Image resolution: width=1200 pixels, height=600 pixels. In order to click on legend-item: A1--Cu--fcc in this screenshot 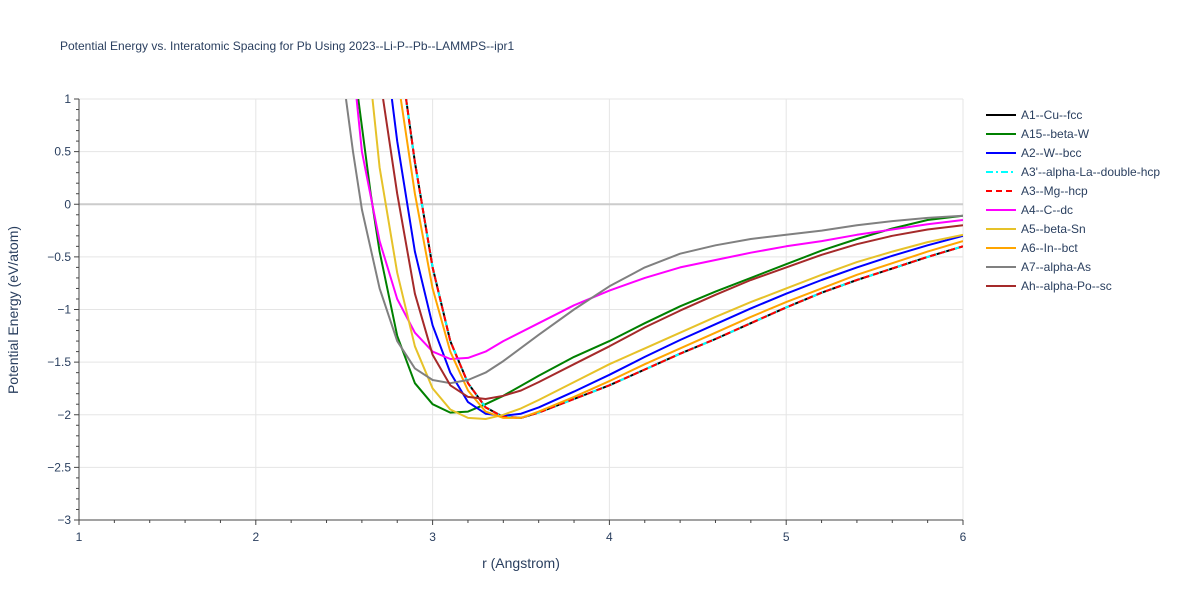, I will do `click(1034, 115)`.